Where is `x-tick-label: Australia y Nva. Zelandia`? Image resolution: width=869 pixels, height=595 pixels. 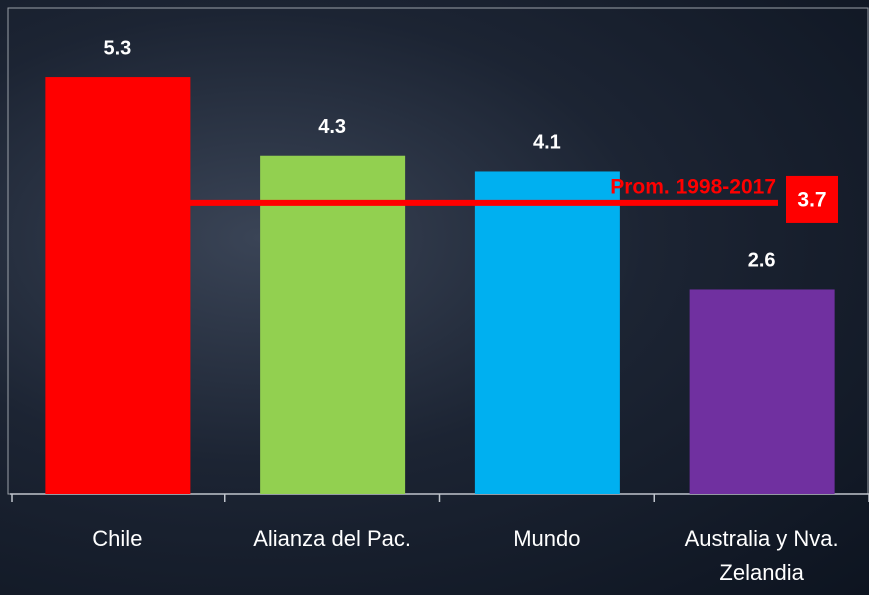 x-tick-label: Australia y Nva. Zelandia is located at coordinates (761, 555).